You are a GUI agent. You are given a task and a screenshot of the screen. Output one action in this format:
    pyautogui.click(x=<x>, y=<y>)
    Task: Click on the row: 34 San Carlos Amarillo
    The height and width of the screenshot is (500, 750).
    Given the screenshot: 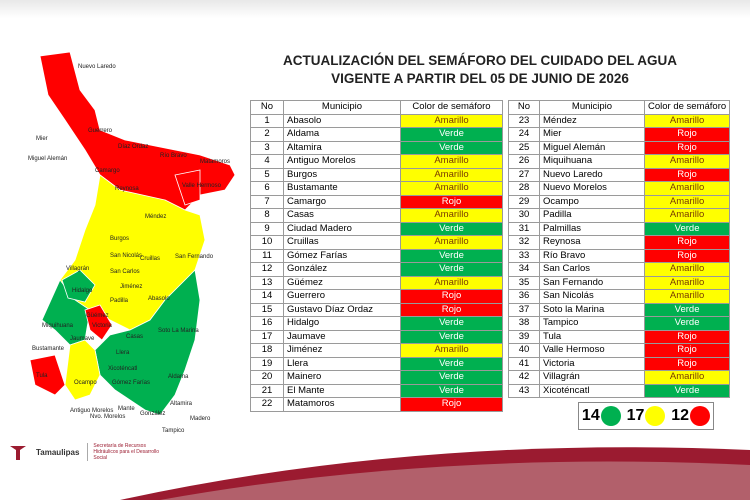 What is the action you would take?
    pyautogui.click(x=619, y=269)
    